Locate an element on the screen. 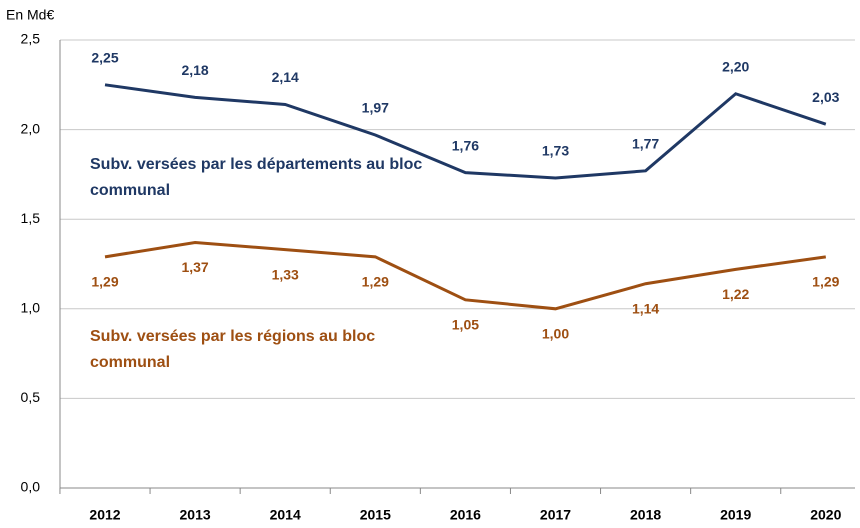  y-tick-label: 1,0 is located at coordinates (31, 308).